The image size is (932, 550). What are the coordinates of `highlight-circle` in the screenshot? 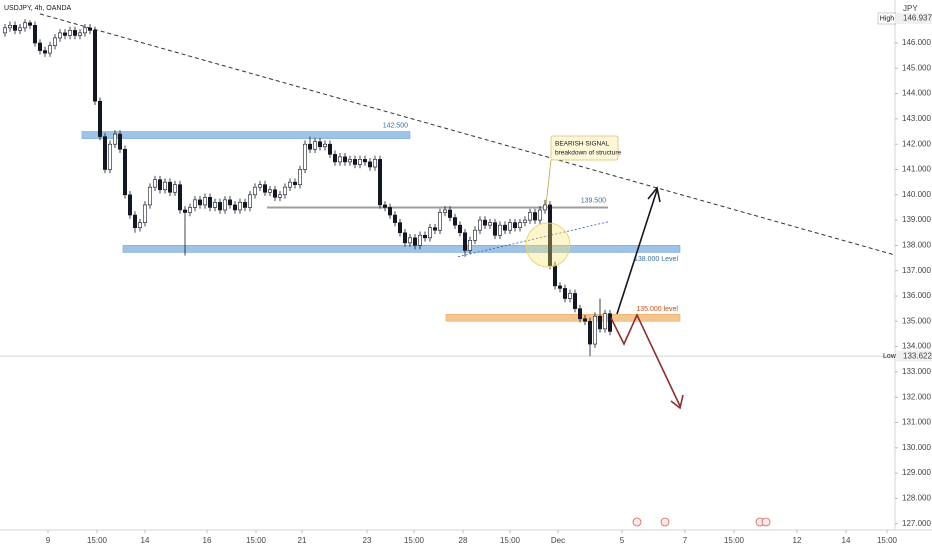 It's located at (548, 245).